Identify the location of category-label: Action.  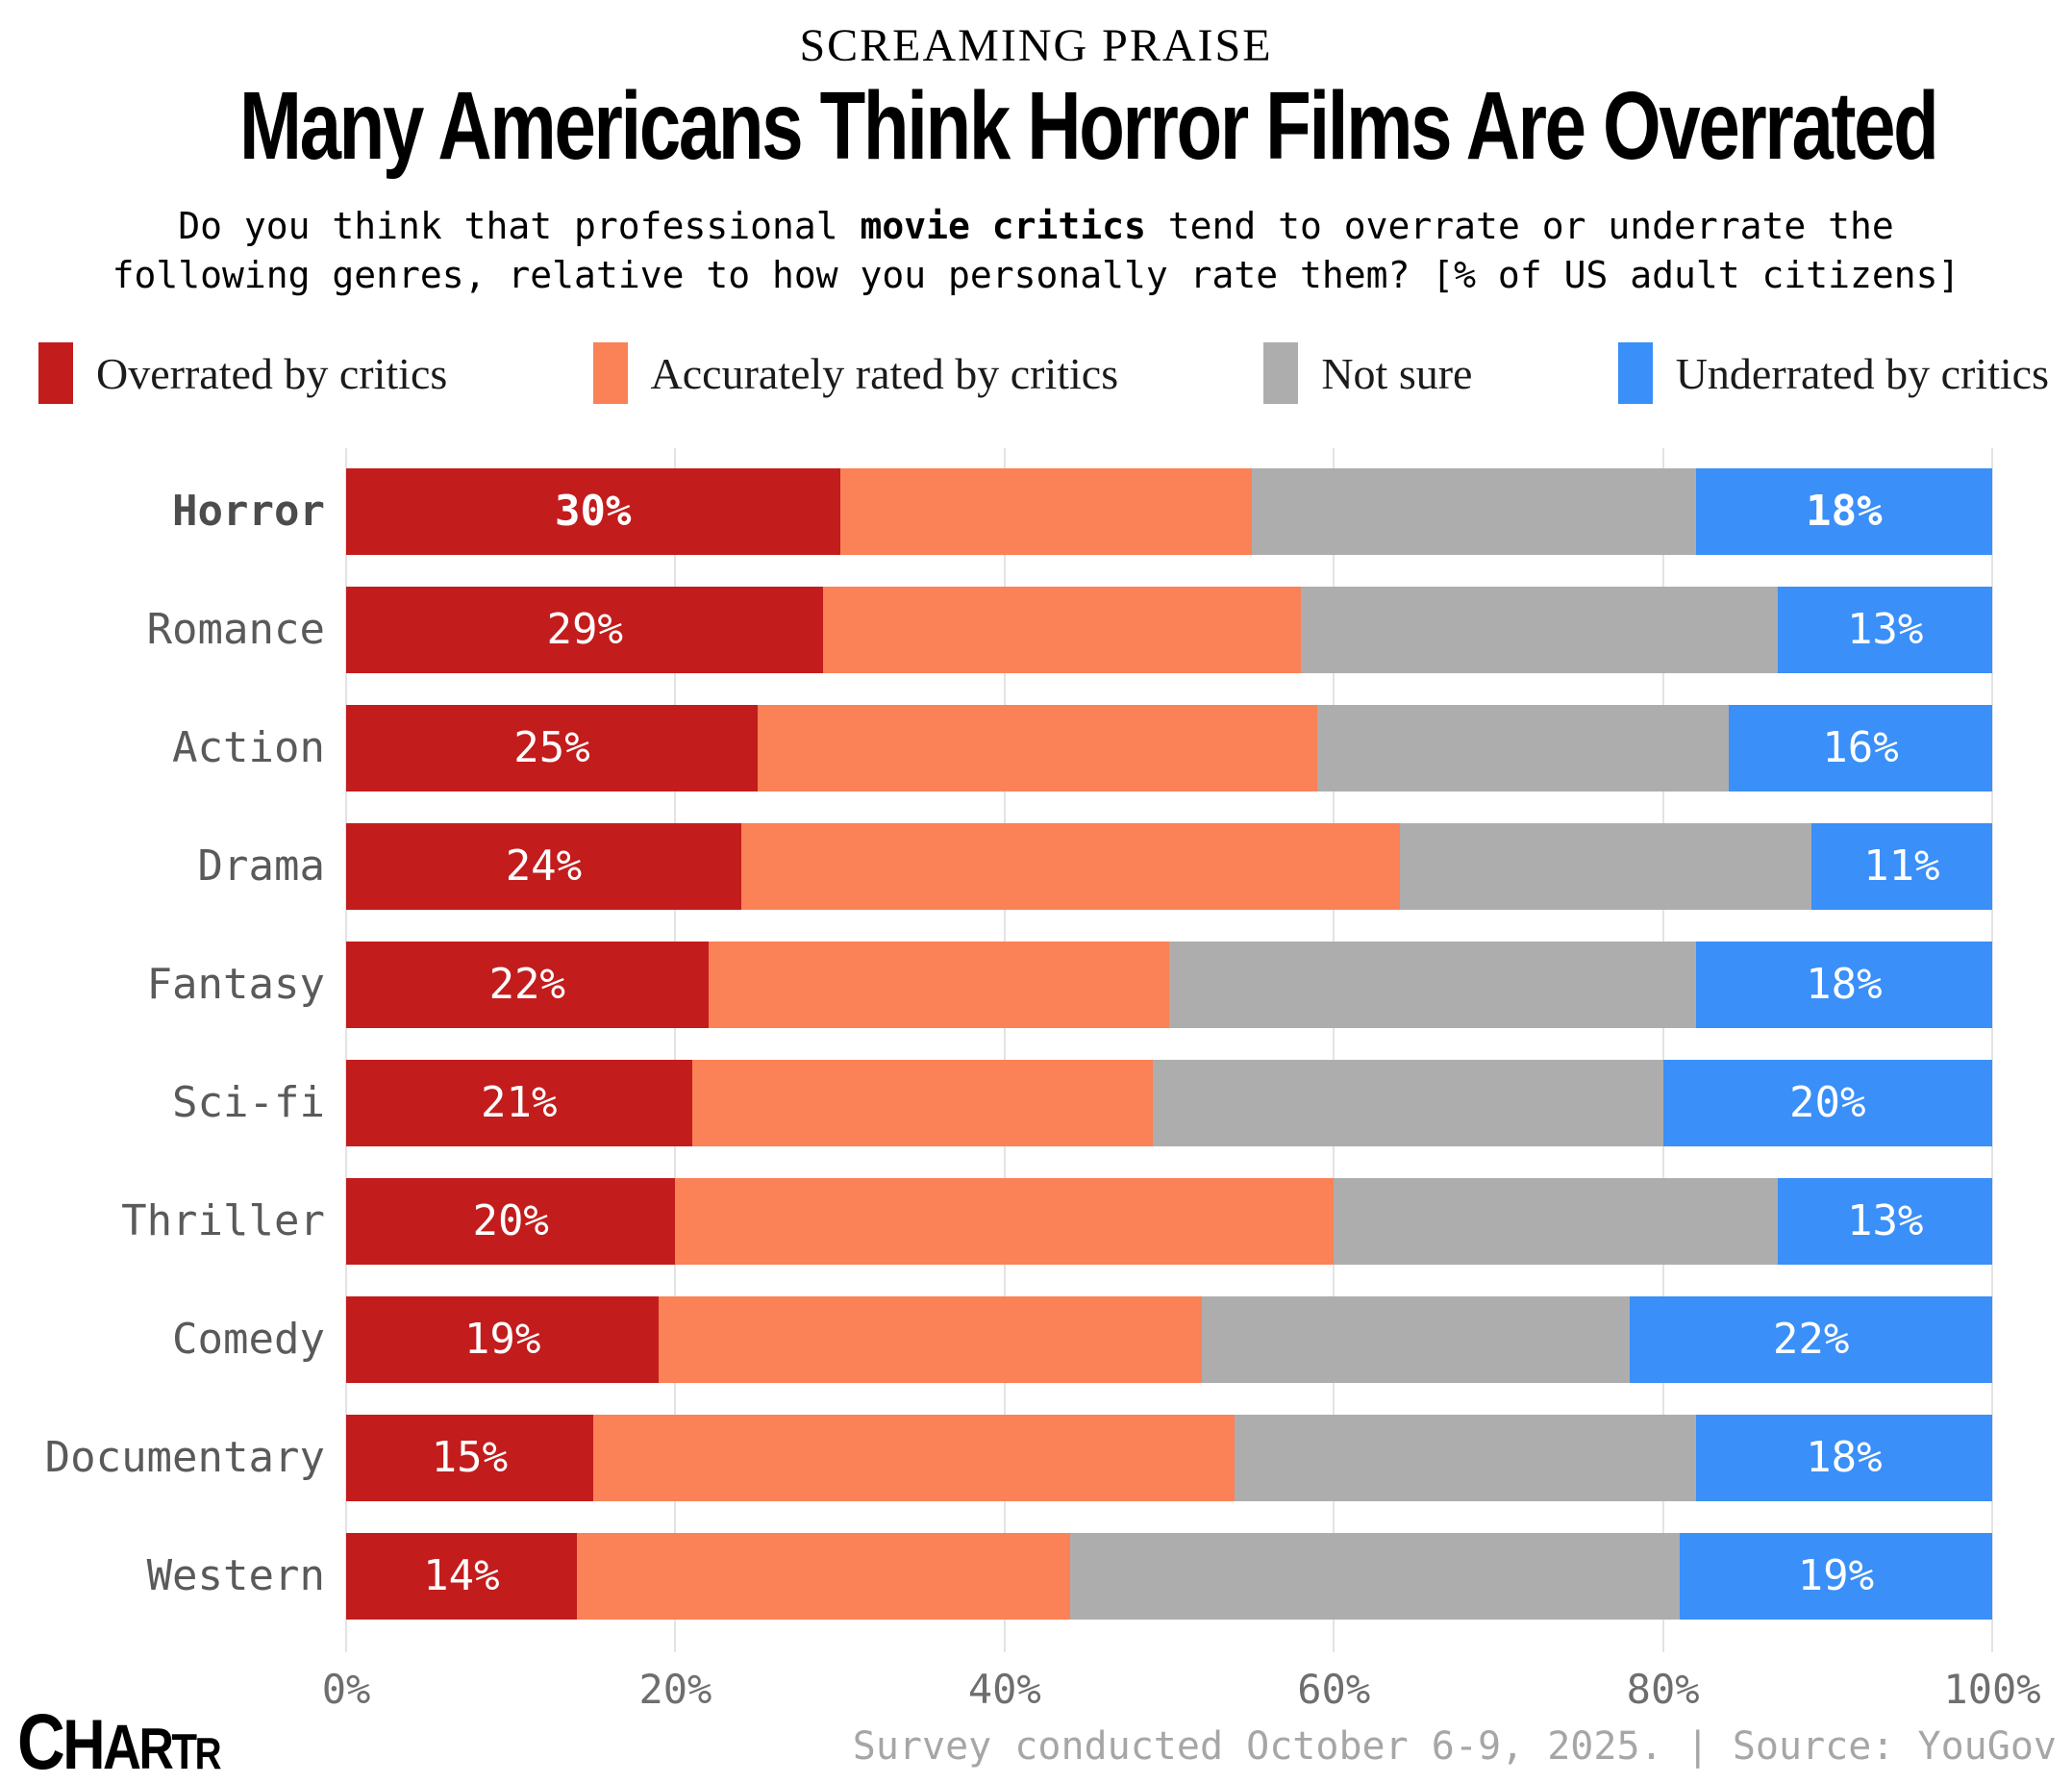
(248, 747).